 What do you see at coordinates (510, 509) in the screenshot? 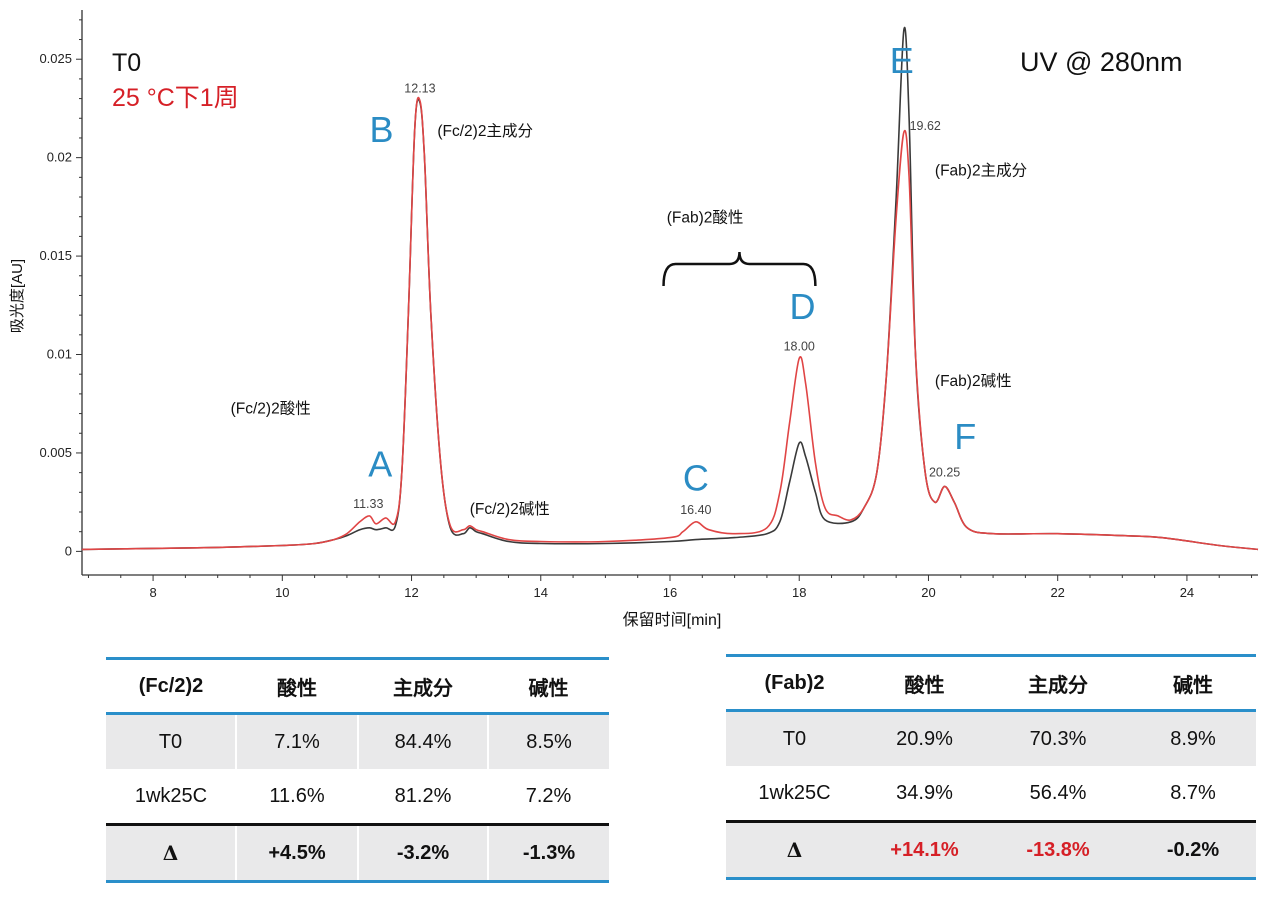
I see `peak-group-annotation: (Fc/2)2碱性` at bounding box center [510, 509].